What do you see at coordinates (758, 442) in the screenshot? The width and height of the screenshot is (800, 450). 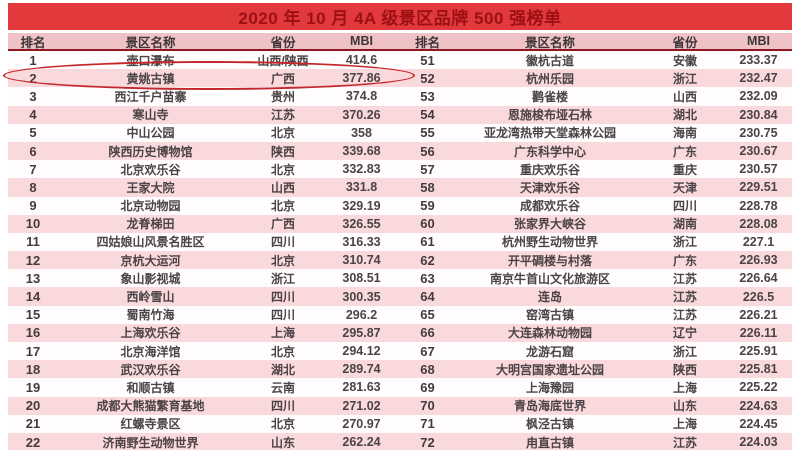 I see `mbi-cell: 224.03` at bounding box center [758, 442].